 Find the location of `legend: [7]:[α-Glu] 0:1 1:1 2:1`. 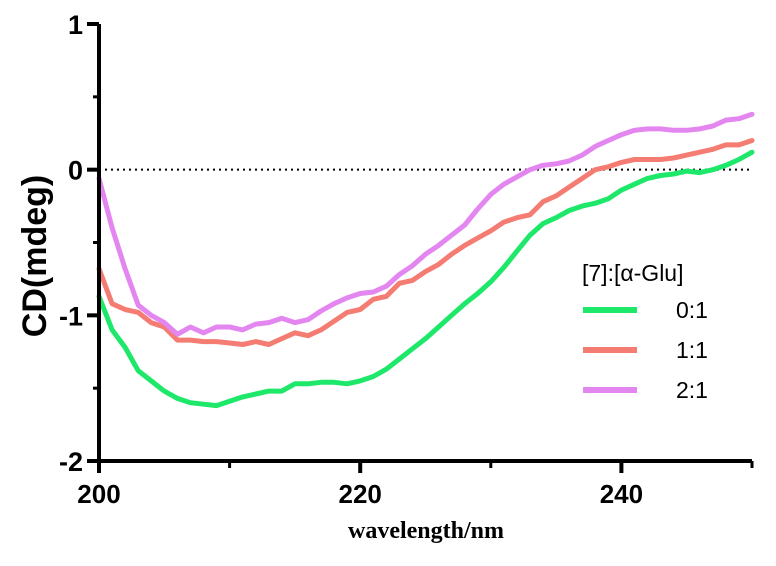

legend: [7]:[α-Glu] 0:1 1:1 2:1 is located at coordinates (645, 331).